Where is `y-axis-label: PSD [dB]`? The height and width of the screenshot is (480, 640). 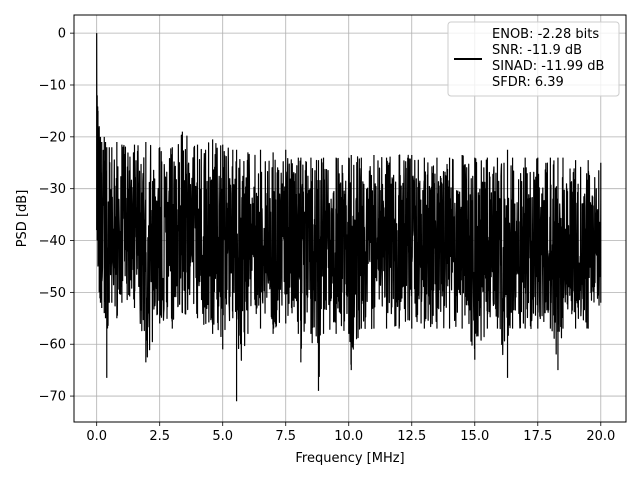 y-axis-label: PSD [dB] is located at coordinates (22, 219).